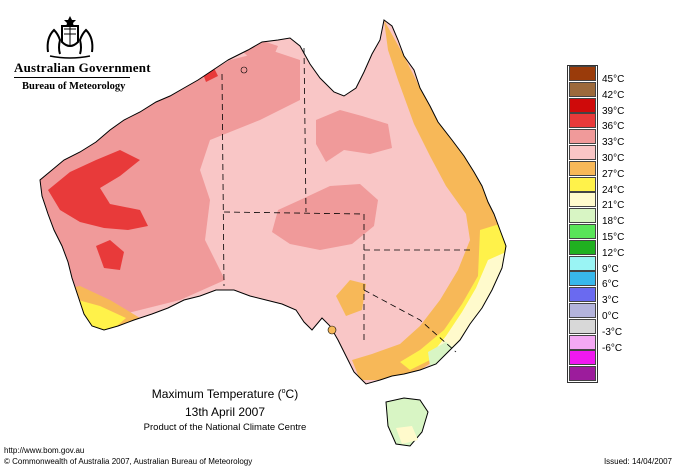  I want to click on map-title-text: Maximum Temperature (, so click(216, 394).